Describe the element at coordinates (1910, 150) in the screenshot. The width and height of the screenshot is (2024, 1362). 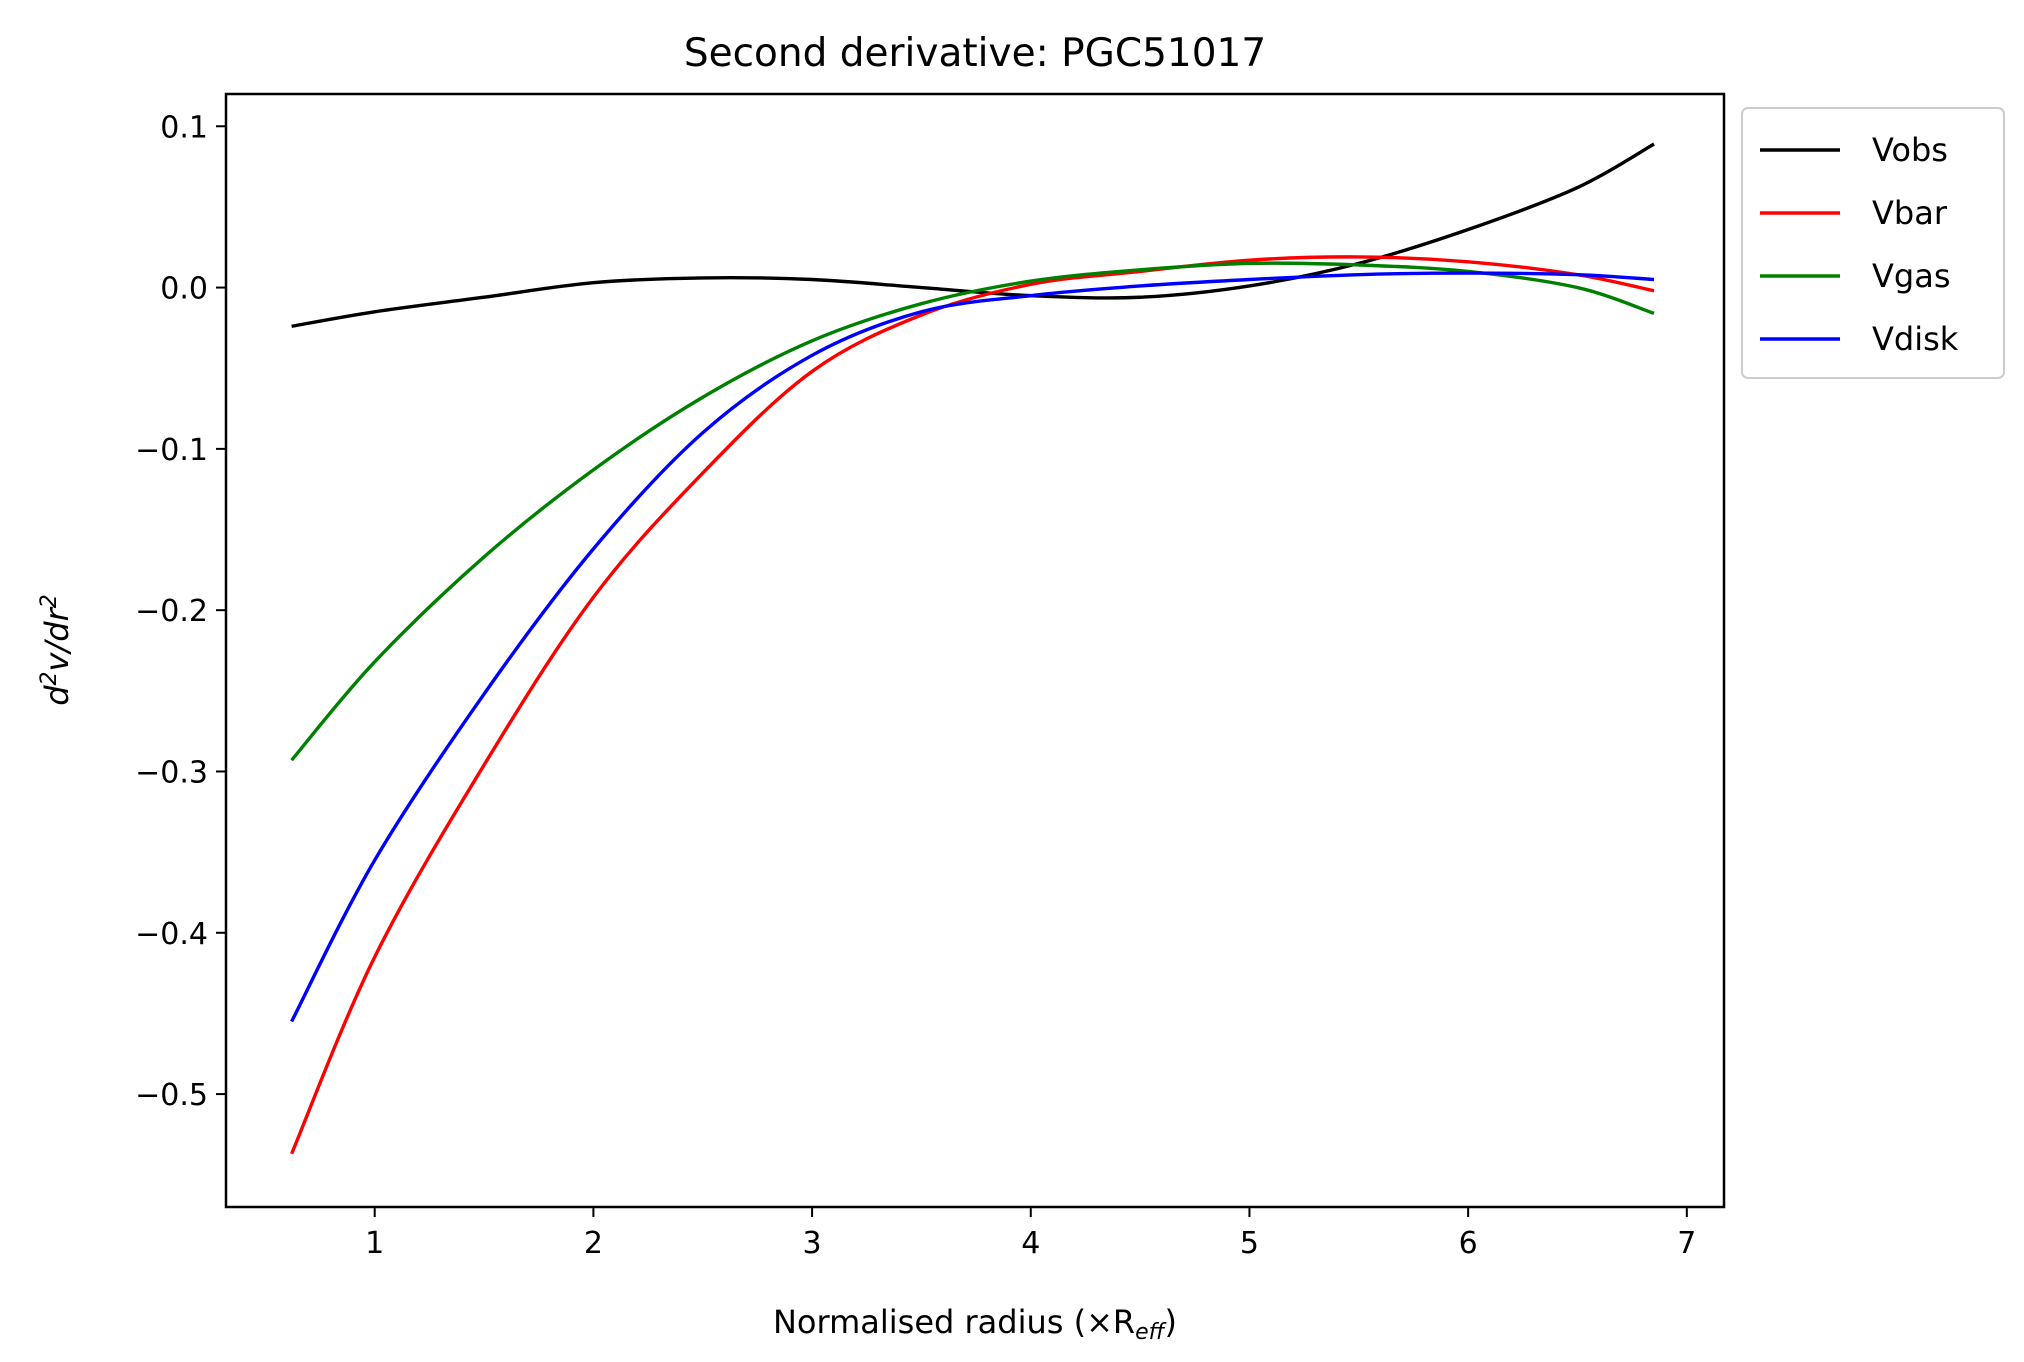
I see `legend-label-vobs: Vobs` at that location.